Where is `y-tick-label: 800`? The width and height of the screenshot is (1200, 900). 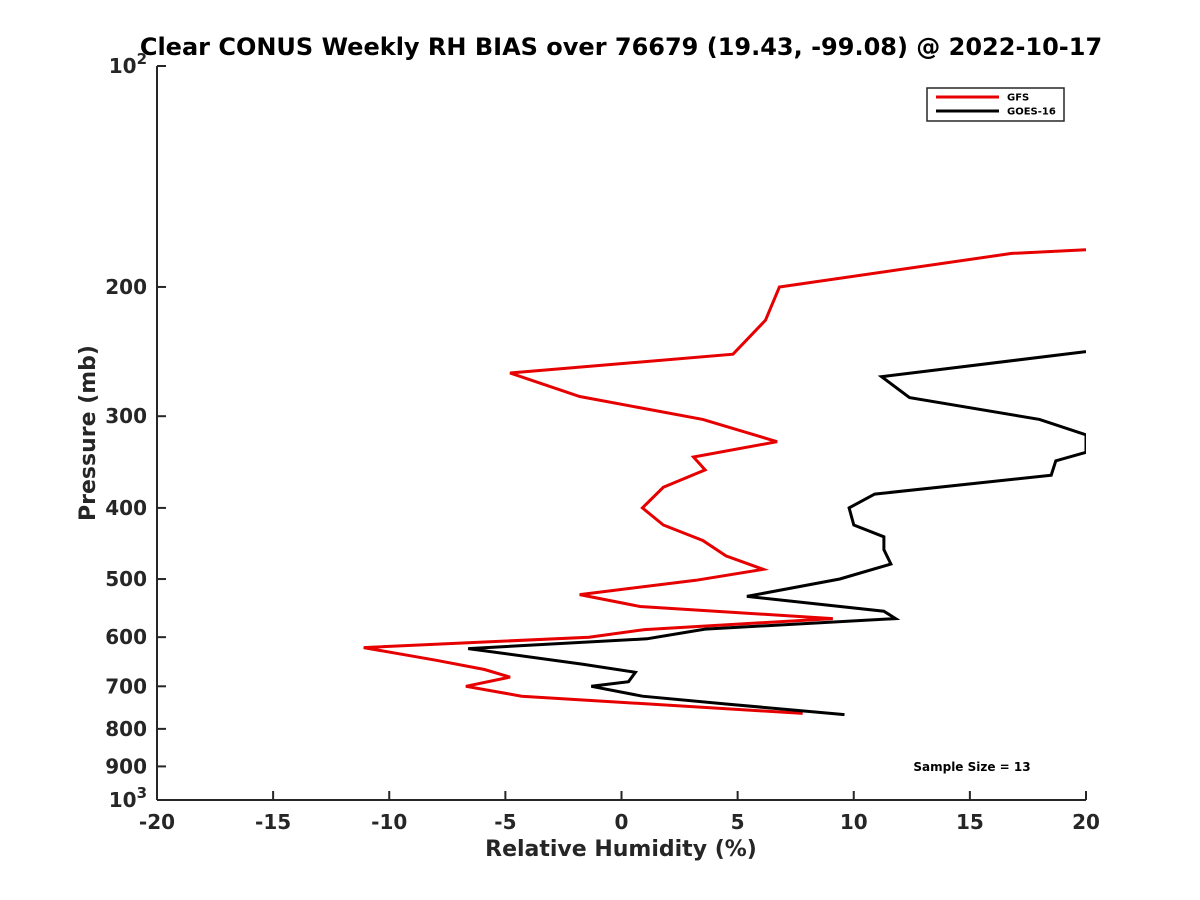 y-tick-label: 800 is located at coordinates (126, 729).